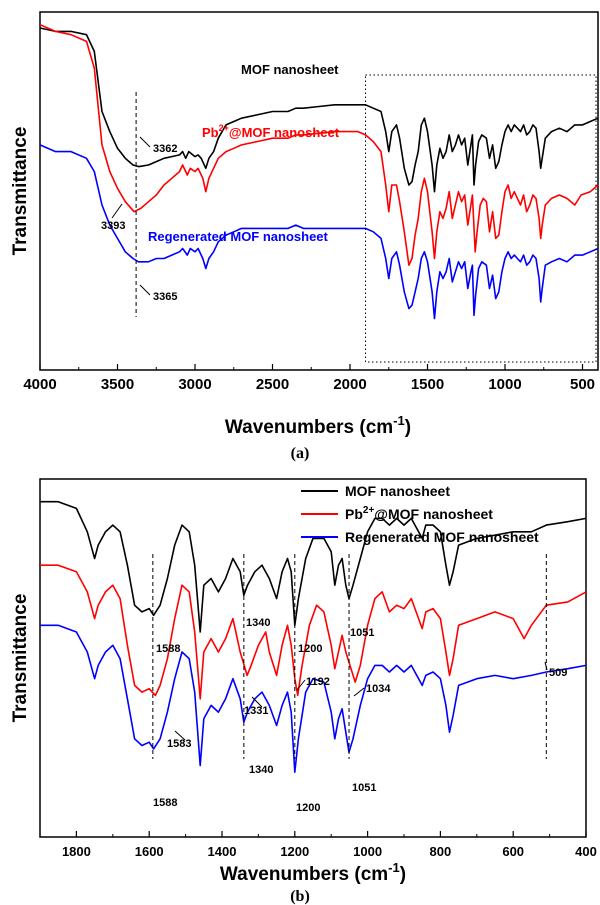 This screenshot has height=905, width=600. What do you see at coordinates (309, 427) in the screenshot?
I see `panel-a-xlabel-main: Wavenumbers (cm` at bounding box center [309, 427].